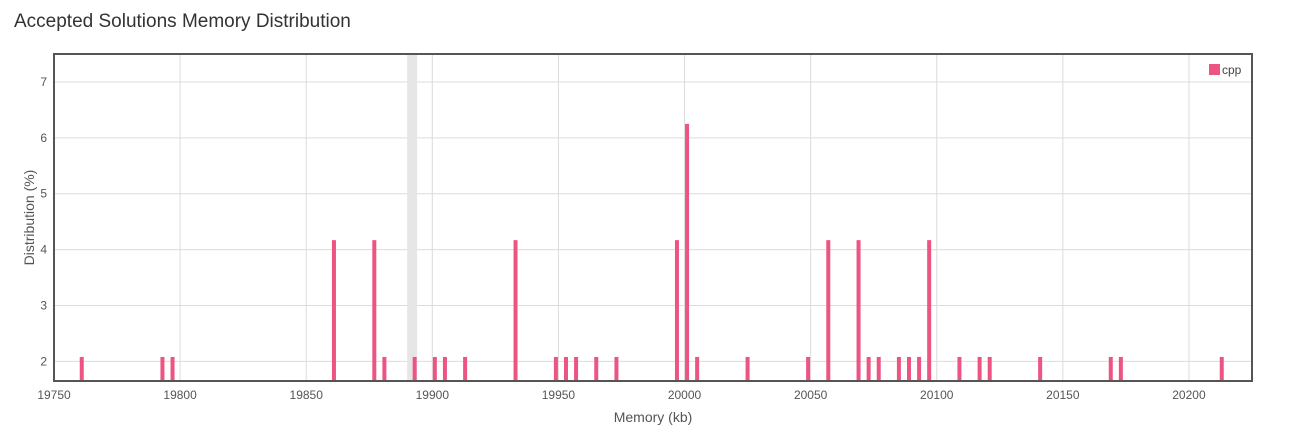  What do you see at coordinates (43, 221) in the screenshot?
I see `y-tick-labels: 2 3 4 5 6 7` at bounding box center [43, 221].